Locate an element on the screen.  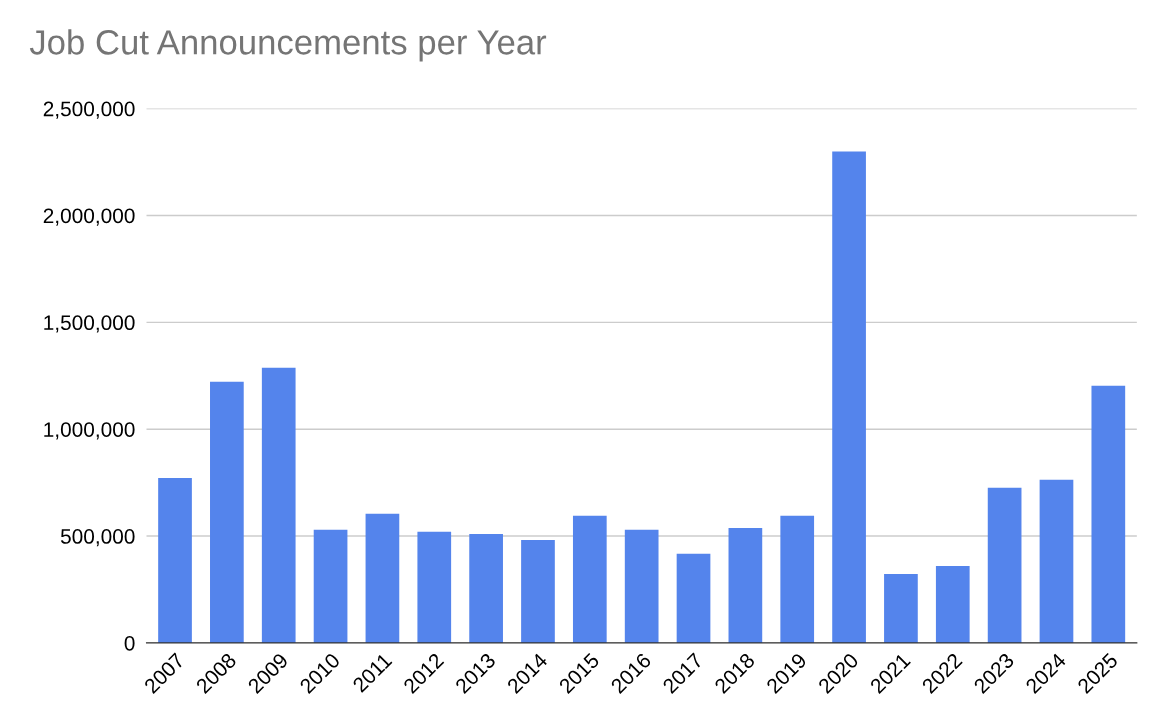
y-tick-label: 2,000,000 is located at coordinates (89, 217).